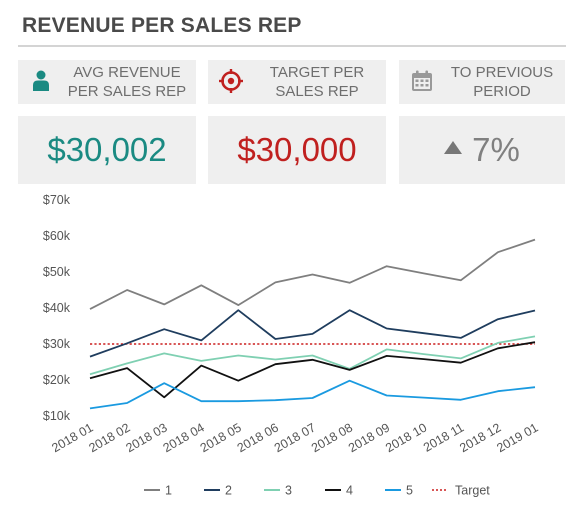 This screenshot has height=522, width=582. What do you see at coordinates (443, 437) in the screenshot?
I see `x-tick-label: 2018 11` at bounding box center [443, 437].